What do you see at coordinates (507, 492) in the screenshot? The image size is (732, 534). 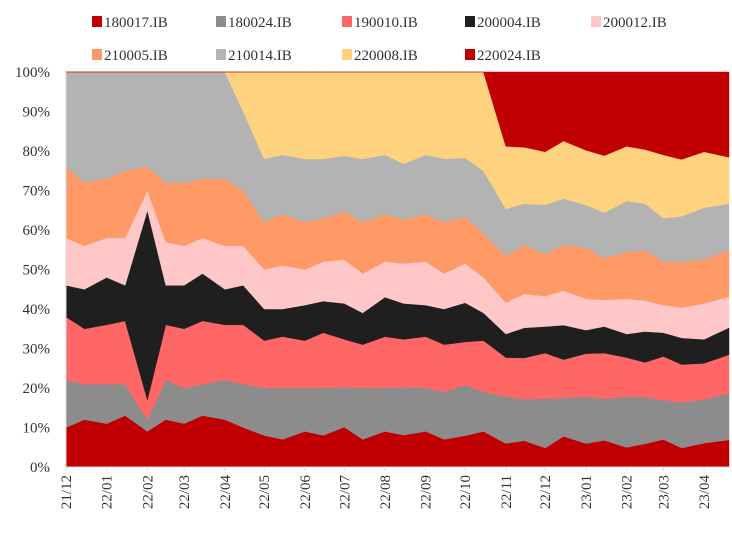 I see `x-tick-label: 22/11` at bounding box center [507, 492].